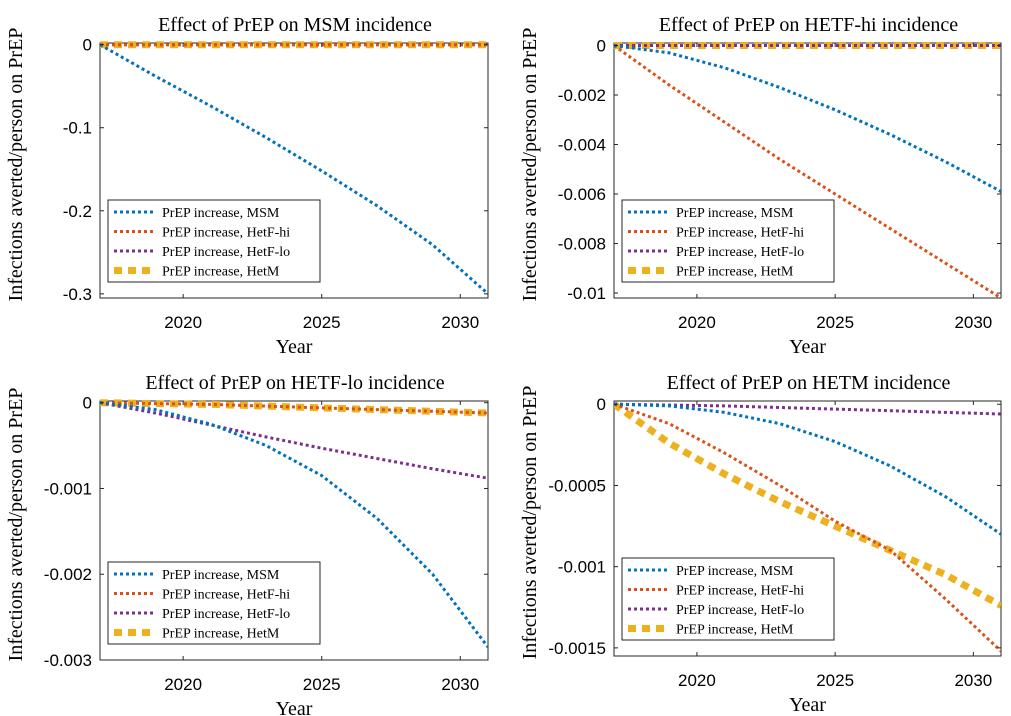  I want to click on y-tick-label: -0.1, so click(77, 128).